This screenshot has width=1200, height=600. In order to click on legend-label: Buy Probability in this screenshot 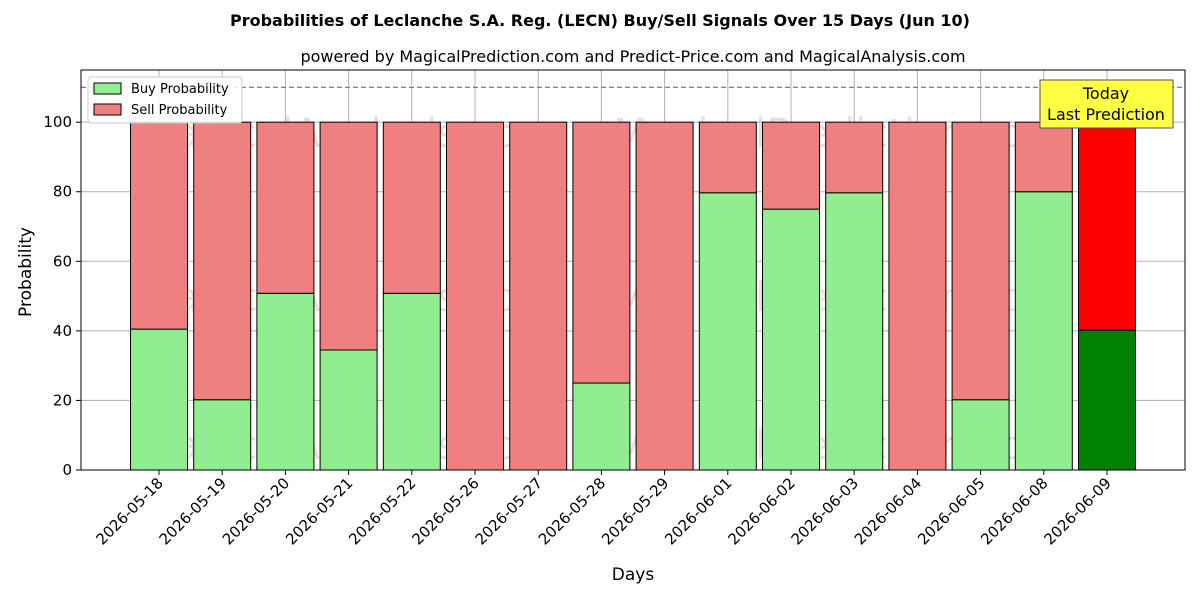, I will do `click(180, 89)`.